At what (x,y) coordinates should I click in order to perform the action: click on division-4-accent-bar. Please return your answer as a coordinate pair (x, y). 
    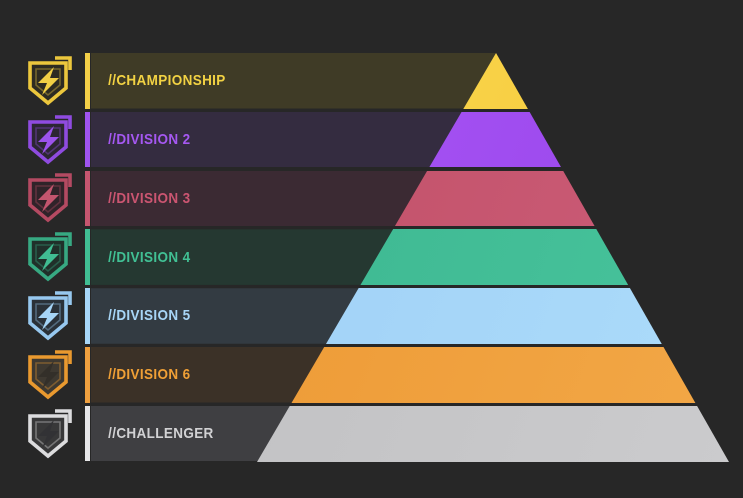
    Looking at the image, I should click on (87, 257).